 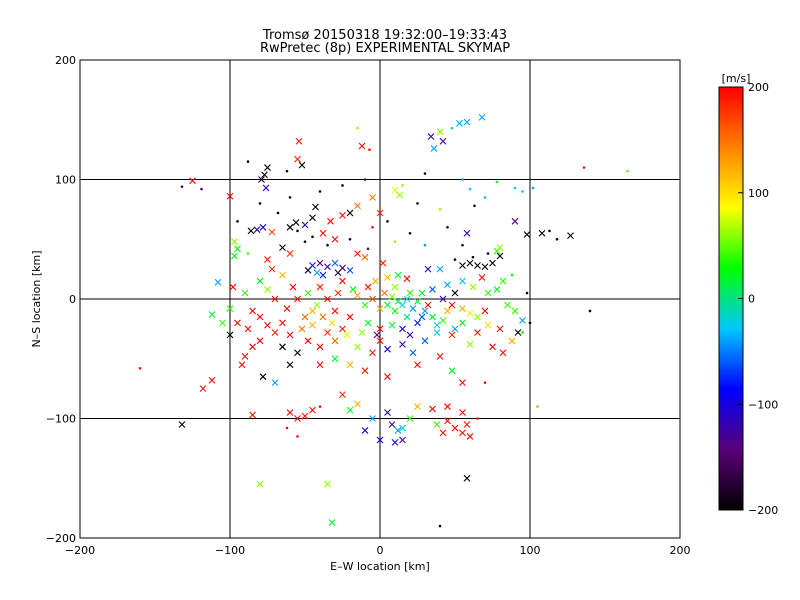 What do you see at coordinates (65, 180) in the screenshot?
I see `y-tick-label: 100` at bounding box center [65, 180].